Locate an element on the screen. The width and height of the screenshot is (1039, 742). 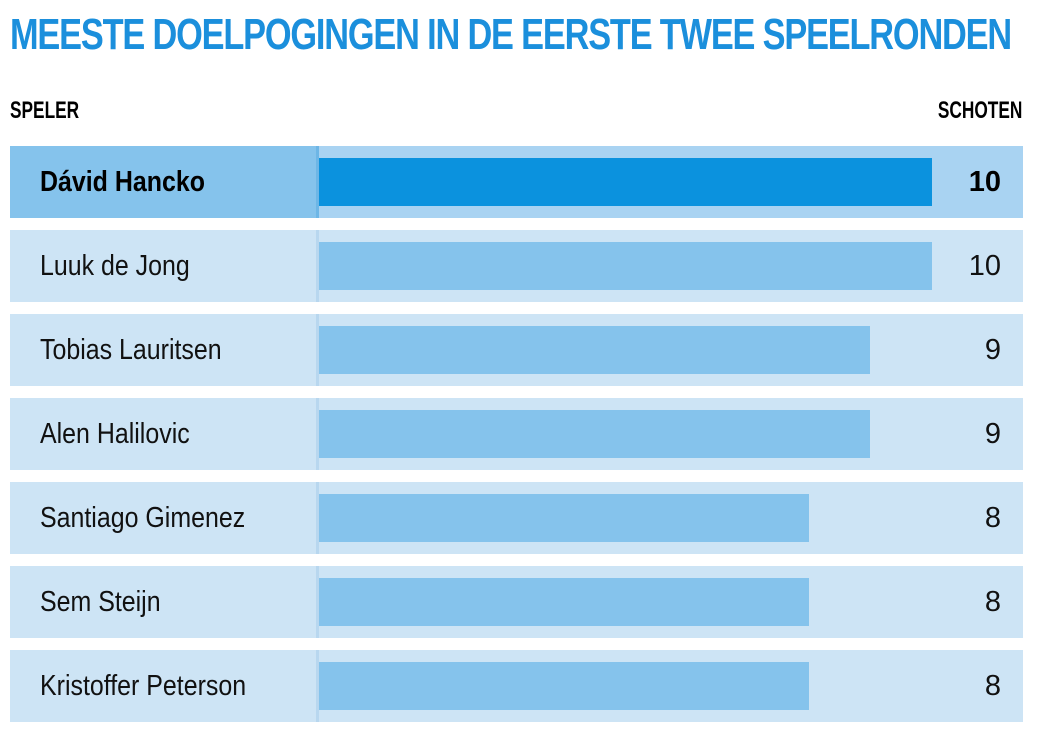
table-row: Tobias Lauritsen 9 is located at coordinates (516, 350).